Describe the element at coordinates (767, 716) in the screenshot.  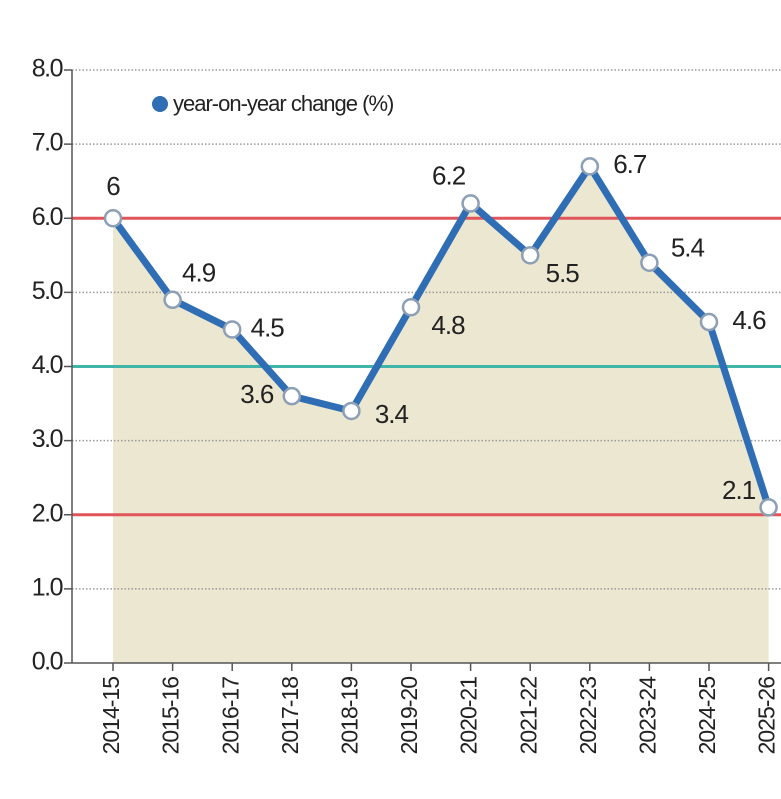
I see `x-tick-label: 2025-26` at that location.